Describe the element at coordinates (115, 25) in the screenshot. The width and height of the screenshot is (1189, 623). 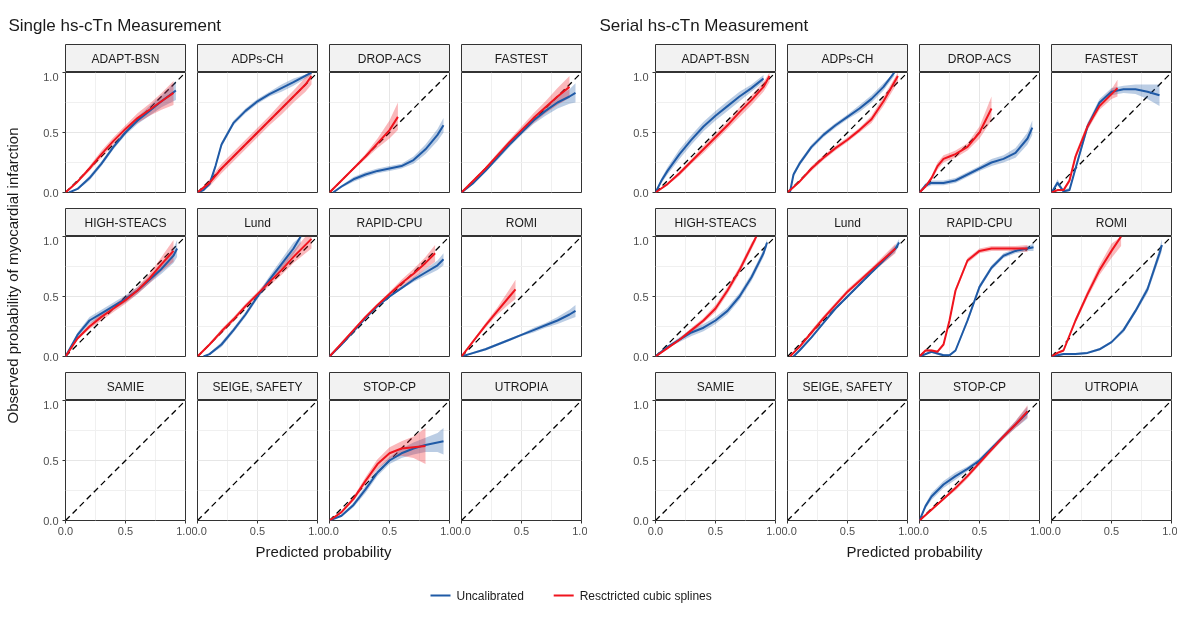
I see `text: Single hs-cTn Measurement` at that location.